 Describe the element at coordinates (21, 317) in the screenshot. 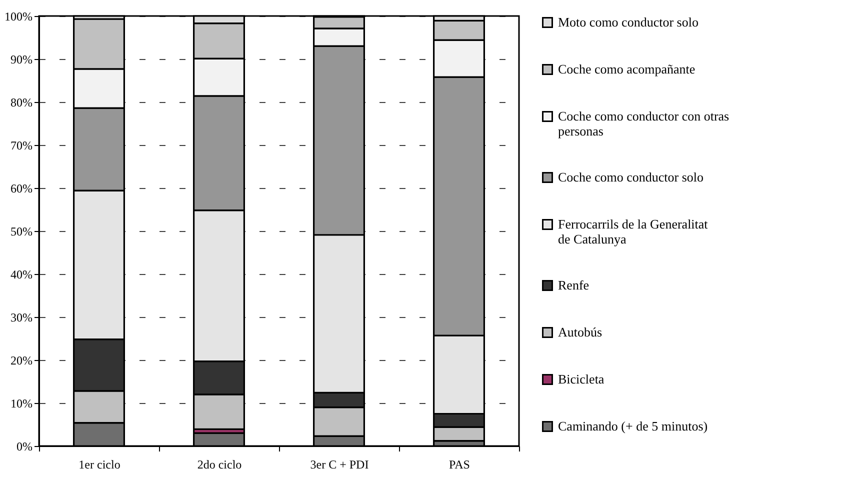

I see `y-tick-label: 30%` at that location.